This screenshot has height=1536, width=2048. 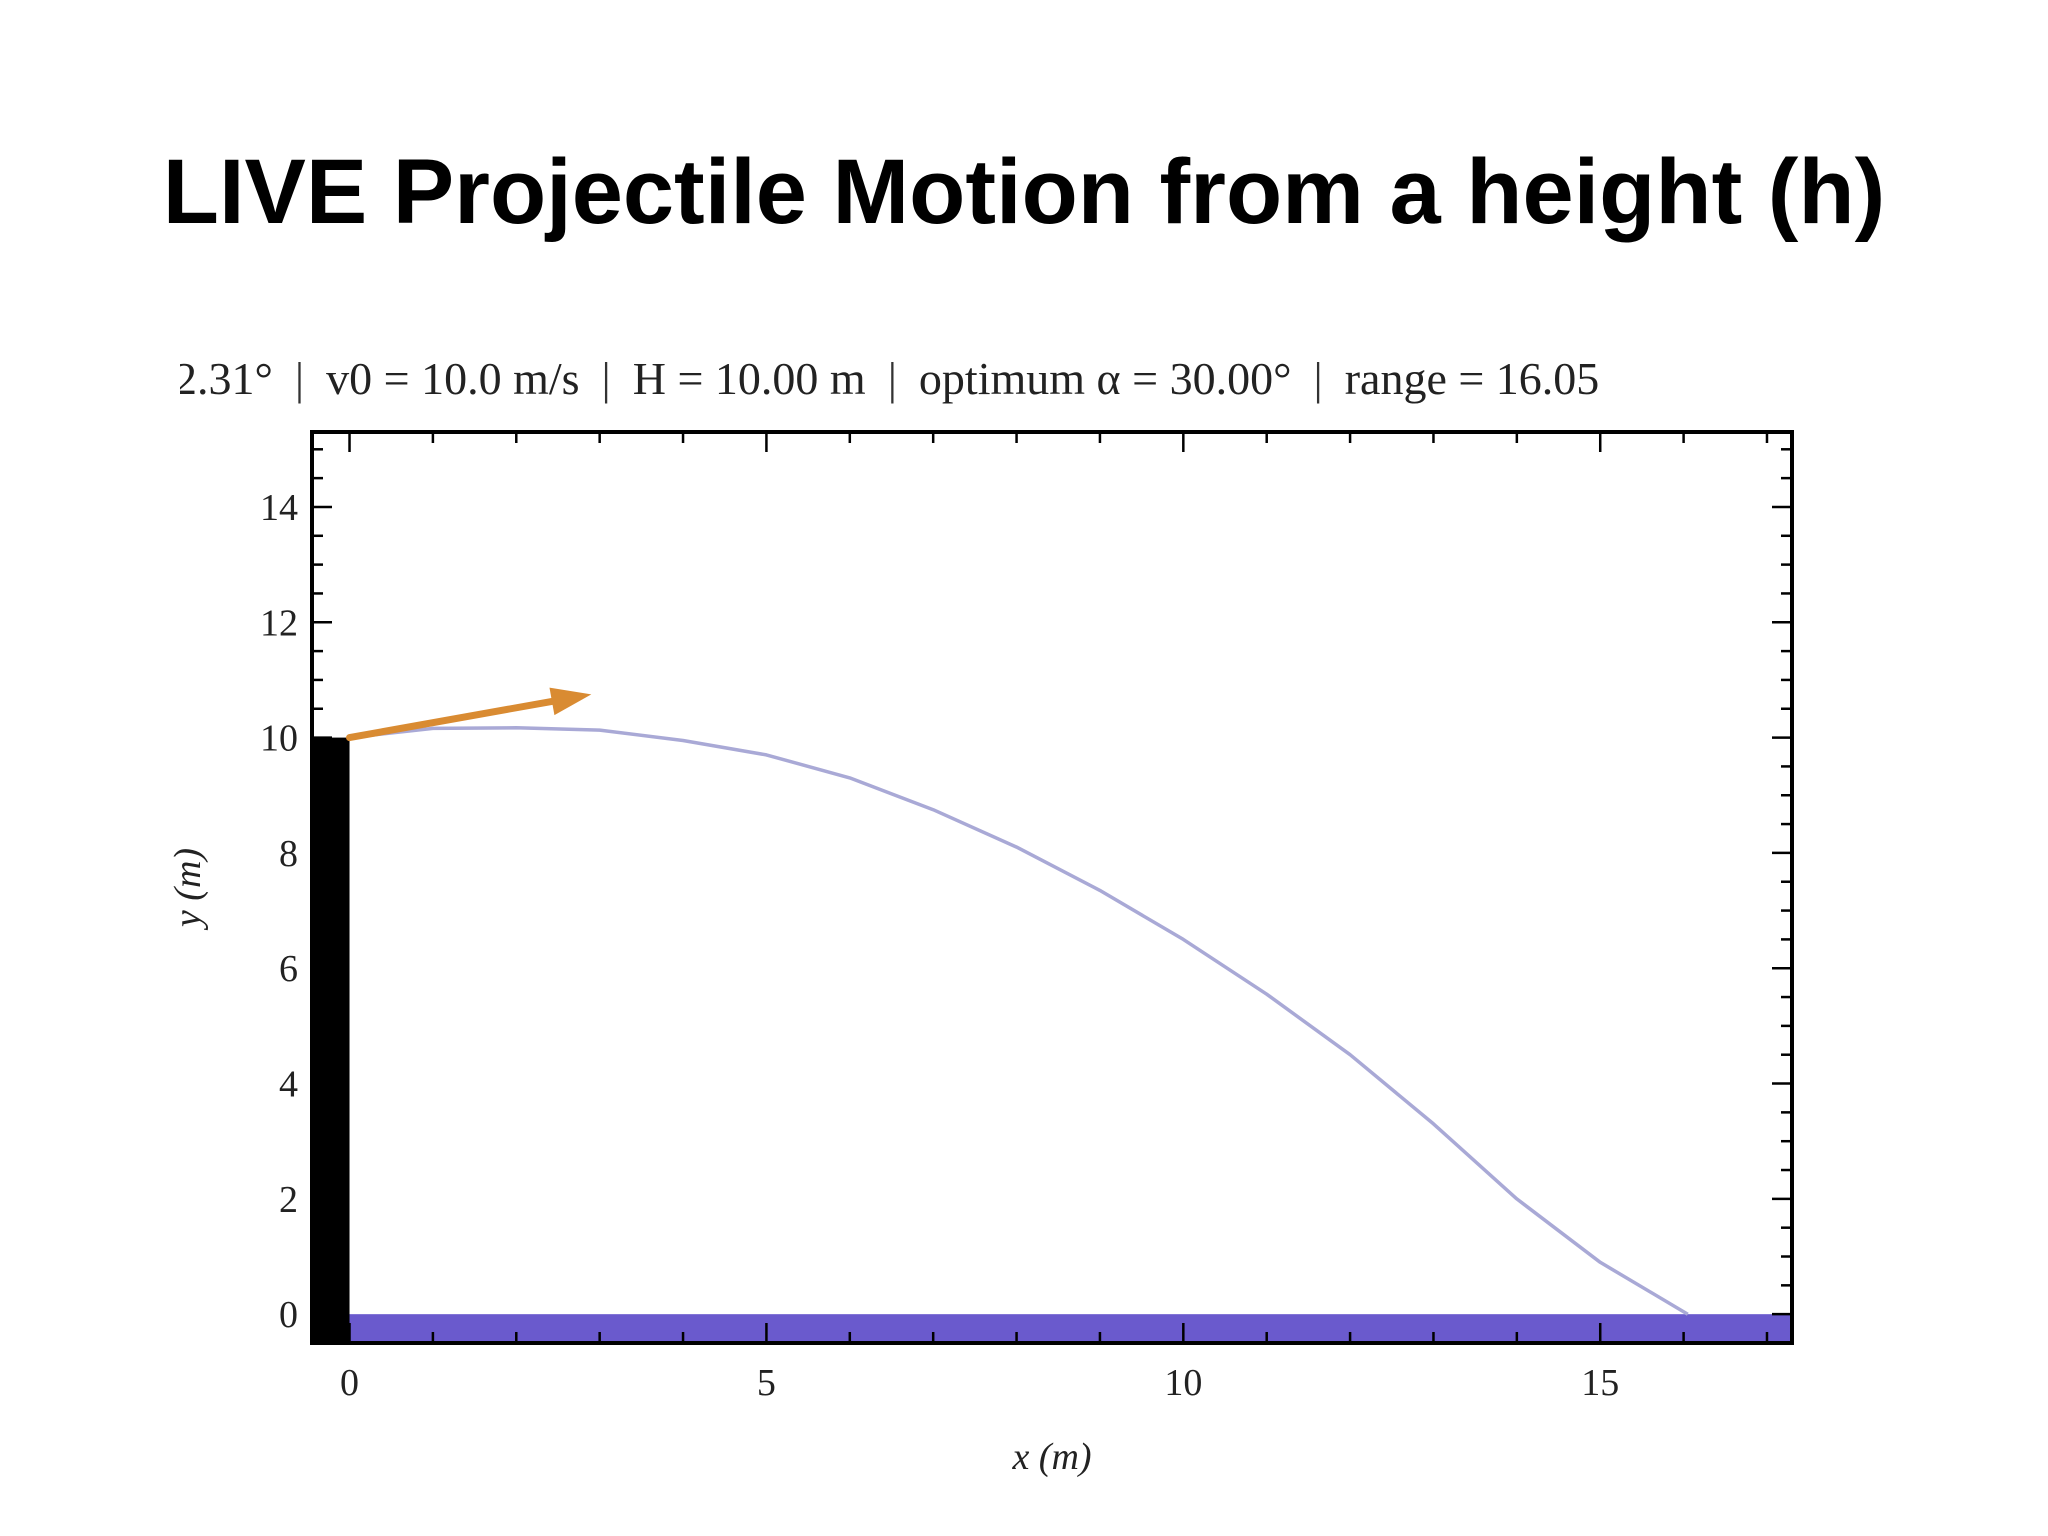 I want to click on y-tick-label: 12, so click(x=279, y=623).